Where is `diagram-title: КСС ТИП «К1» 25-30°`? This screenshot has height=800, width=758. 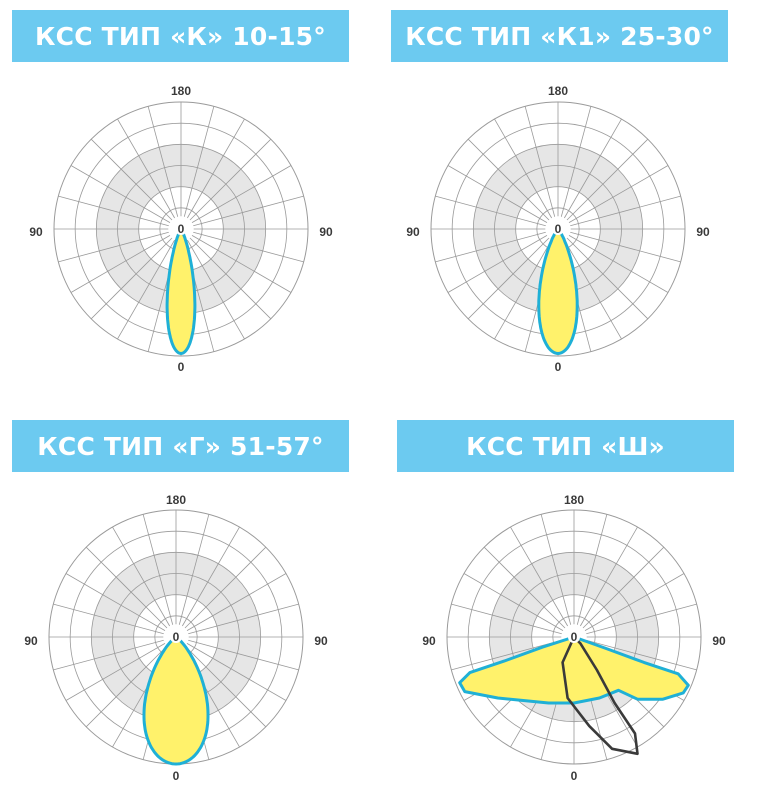
diagram-title: КСС ТИП «К1» 25-30° is located at coordinates (559, 36).